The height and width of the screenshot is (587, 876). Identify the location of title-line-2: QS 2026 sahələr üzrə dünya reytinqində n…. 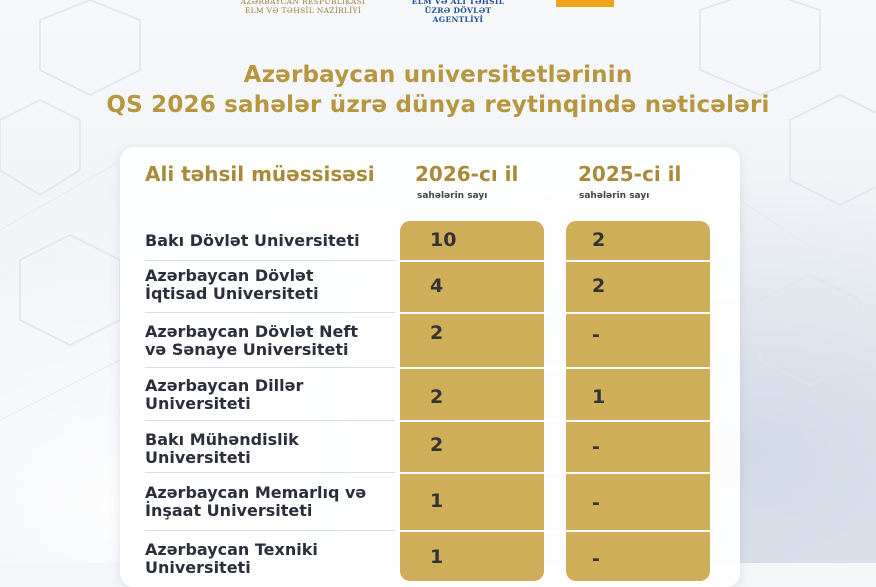
(438, 105).